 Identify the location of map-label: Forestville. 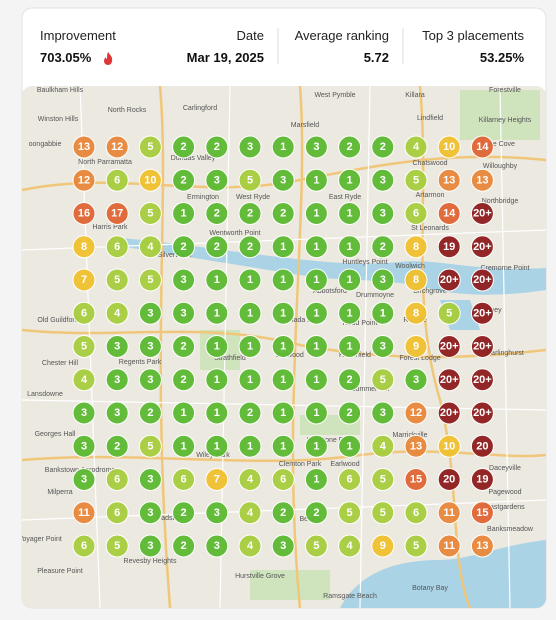
(505, 90).